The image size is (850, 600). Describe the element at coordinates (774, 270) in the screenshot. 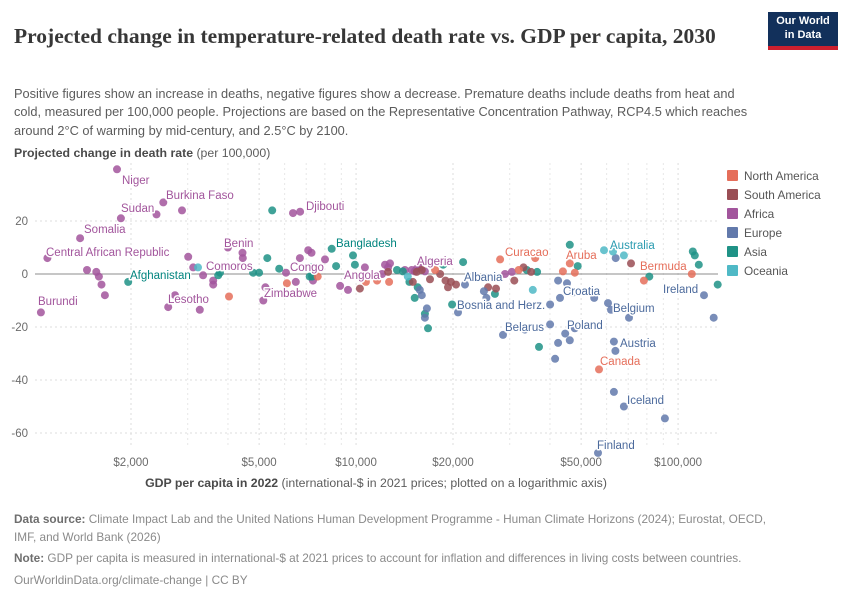

I see `legend-item-oceania: Oceania` at that location.